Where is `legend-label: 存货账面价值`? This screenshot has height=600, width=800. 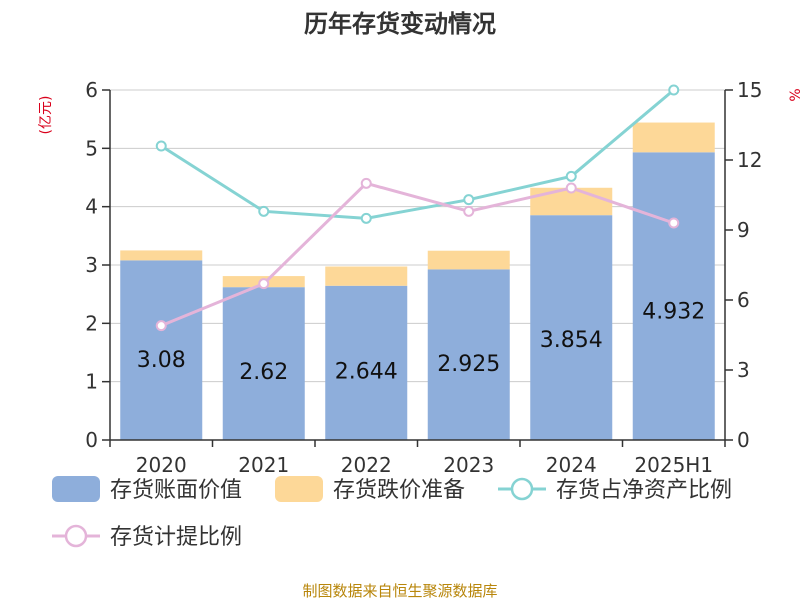 legend-label: 存货账面价值 is located at coordinates (176, 490).